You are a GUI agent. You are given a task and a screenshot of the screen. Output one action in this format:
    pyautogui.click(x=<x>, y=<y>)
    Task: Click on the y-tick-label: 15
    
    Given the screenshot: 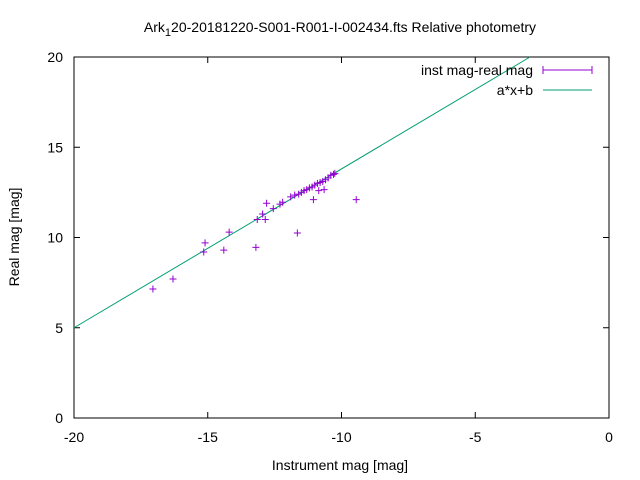 What is the action you would take?
    pyautogui.click(x=55, y=147)
    